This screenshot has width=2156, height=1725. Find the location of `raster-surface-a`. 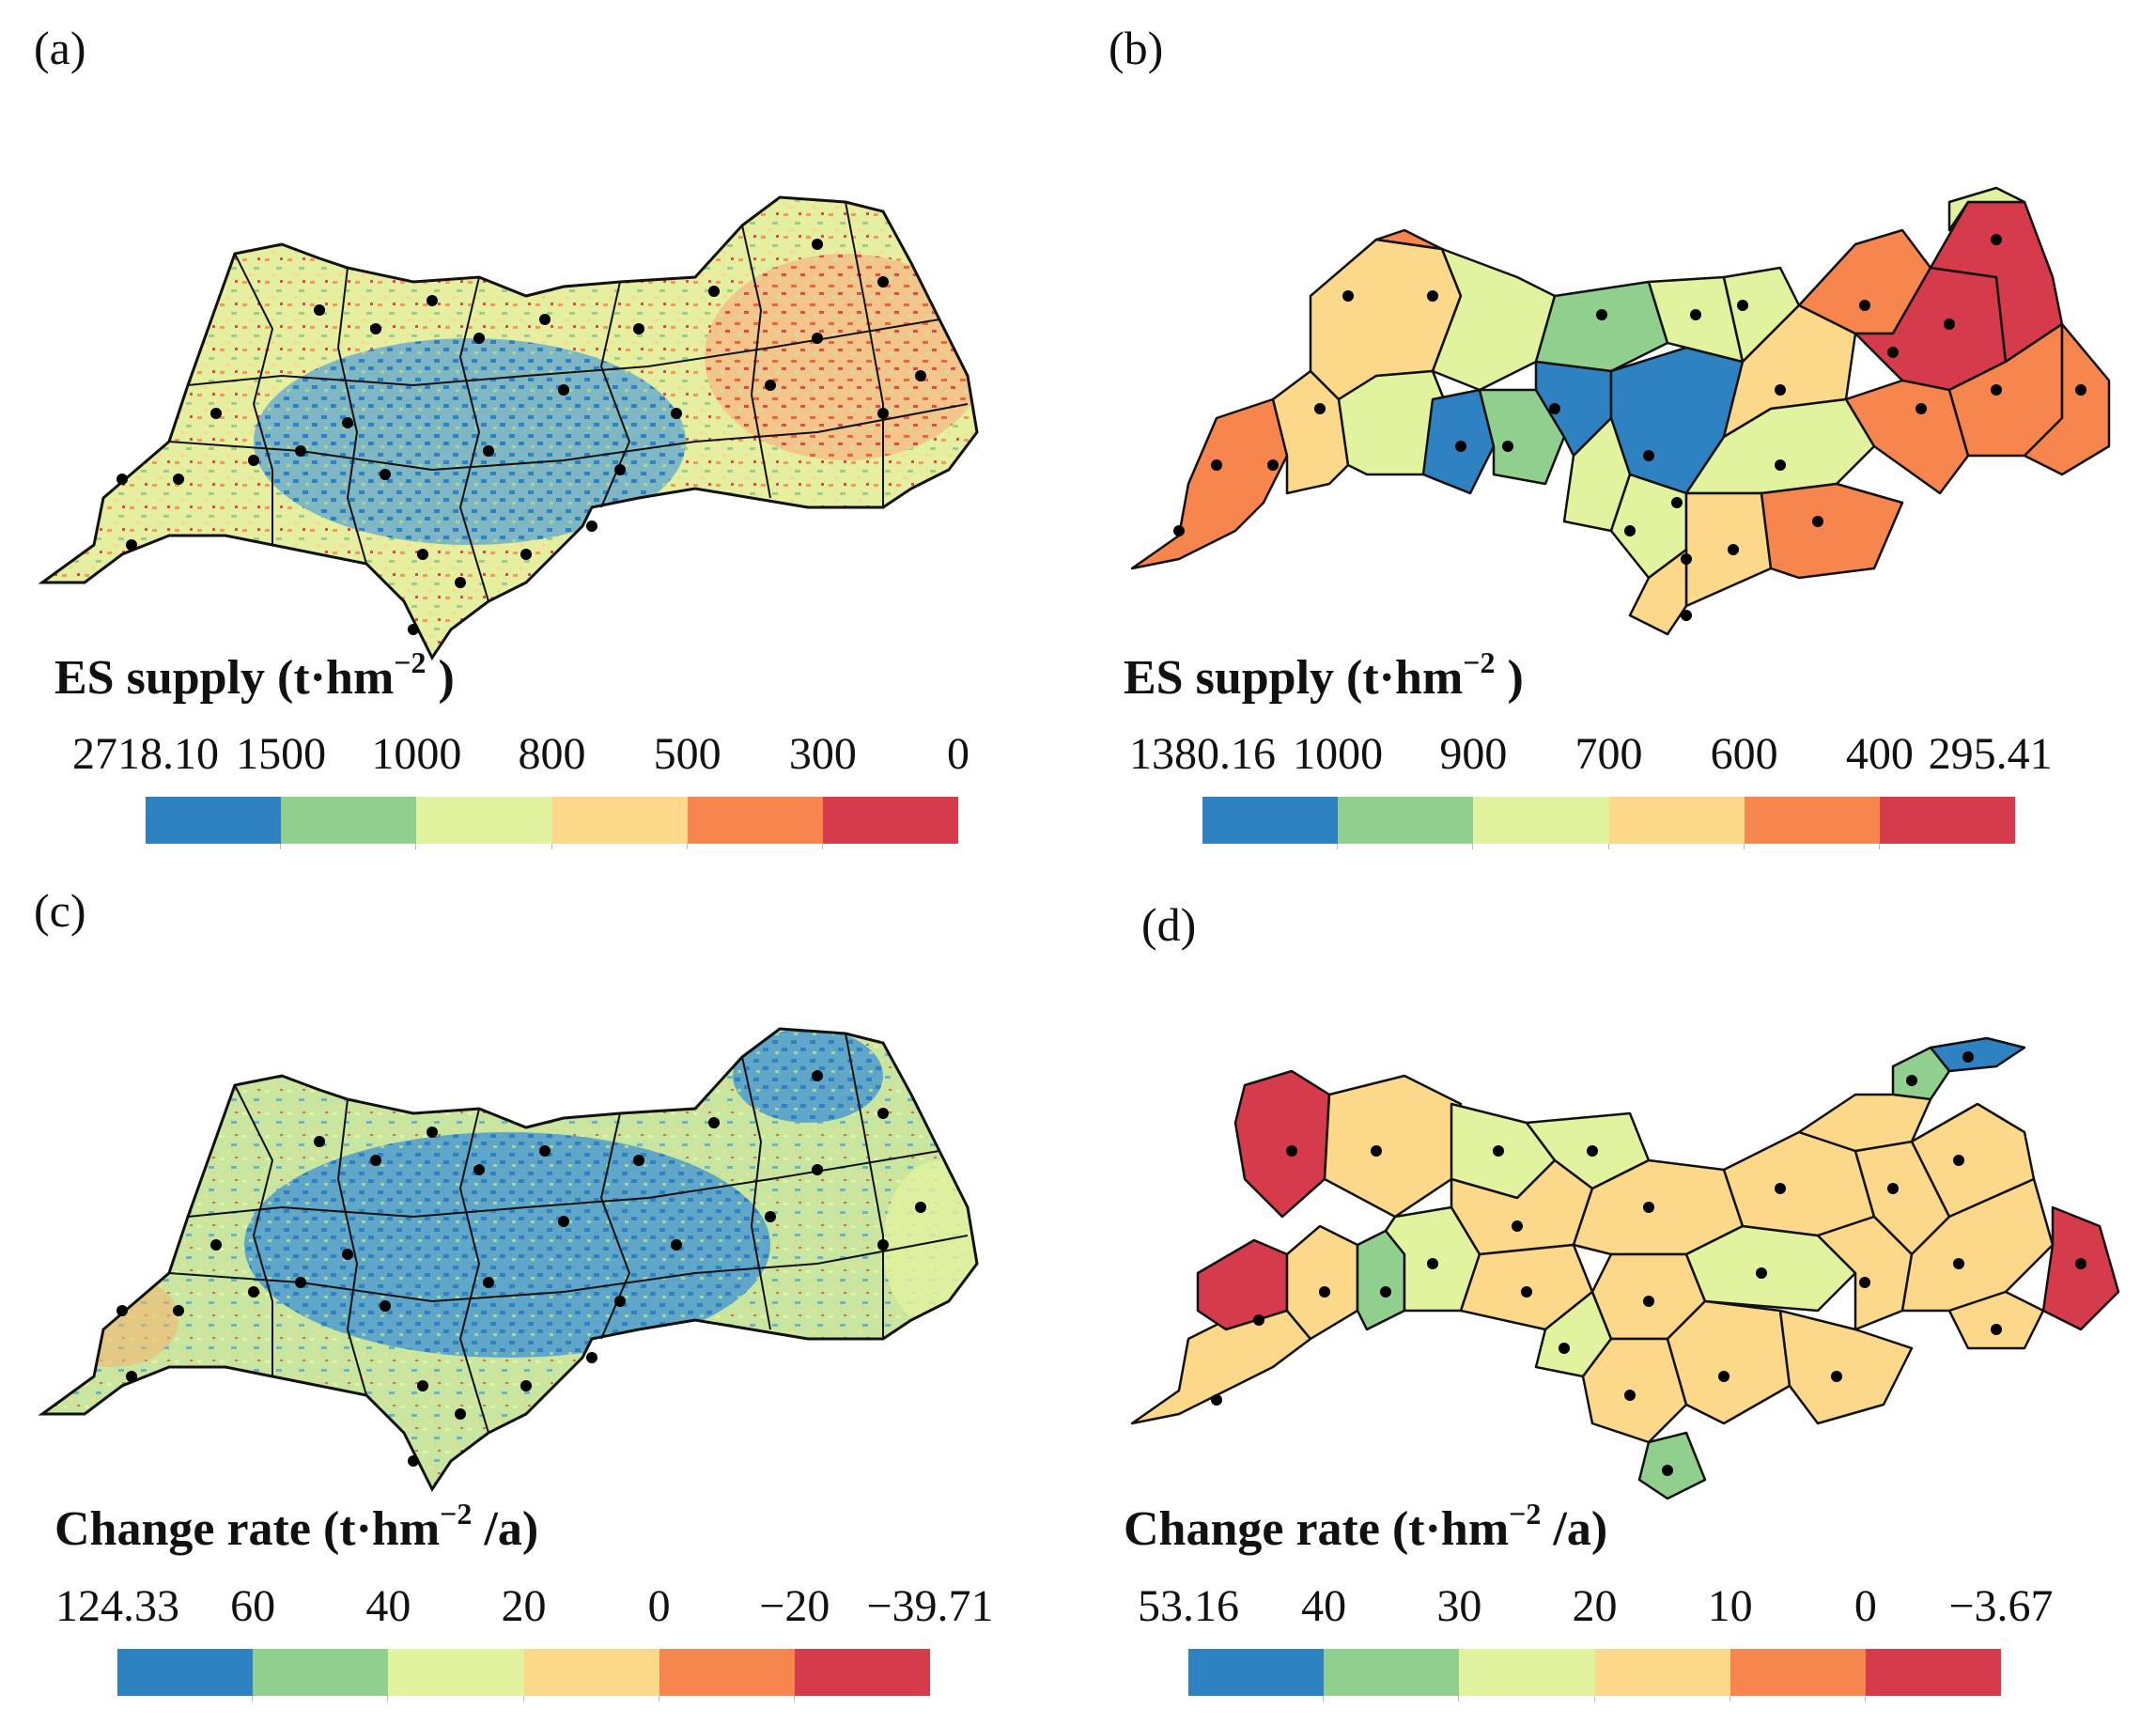

raster-surface-a is located at coordinates (510, 427).